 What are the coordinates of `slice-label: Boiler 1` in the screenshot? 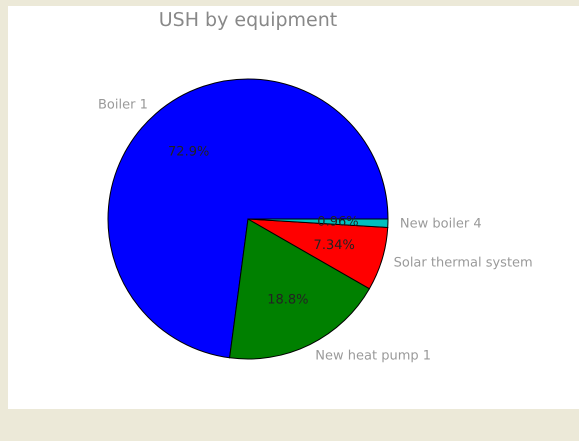 It's located at (123, 105).